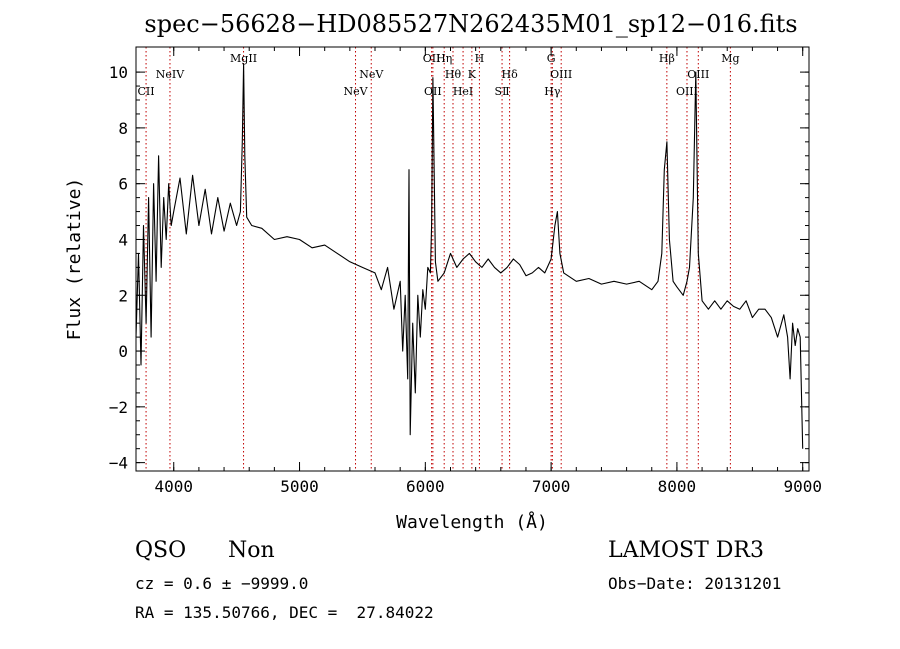 This screenshot has height=649, width=900. What do you see at coordinates (480, 58) in the screenshot?
I see `line-label-11: H` at bounding box center [480, 58].